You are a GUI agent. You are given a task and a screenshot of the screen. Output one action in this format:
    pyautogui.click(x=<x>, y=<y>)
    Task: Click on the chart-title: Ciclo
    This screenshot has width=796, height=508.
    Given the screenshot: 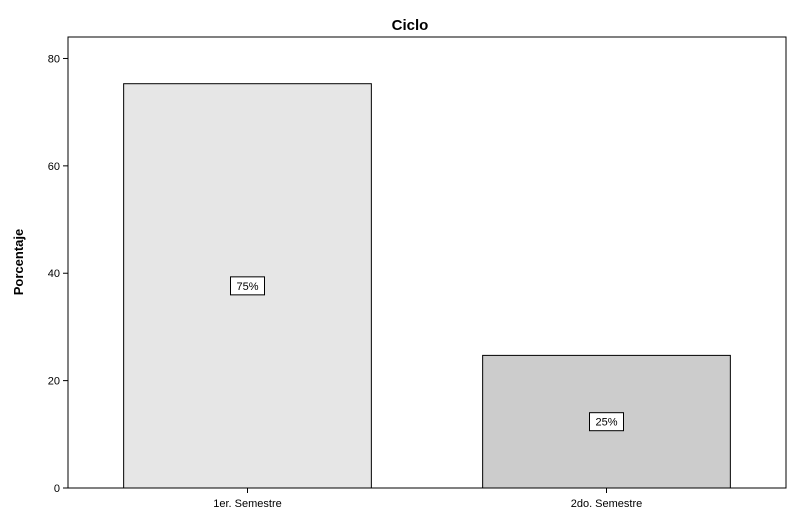 What is the action you would take?
    pyautogui.click(x=410, y=25)
    